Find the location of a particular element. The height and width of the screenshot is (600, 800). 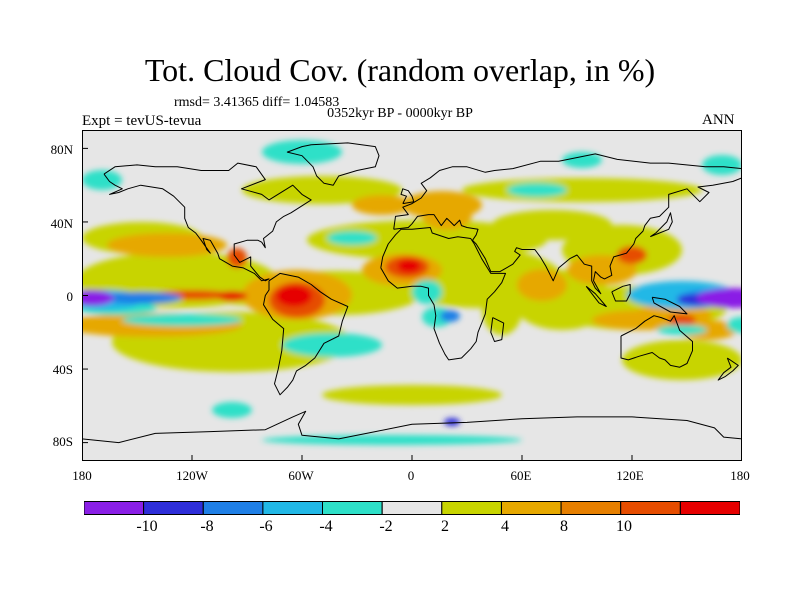

colorbar is located at coordinates (412, 508).